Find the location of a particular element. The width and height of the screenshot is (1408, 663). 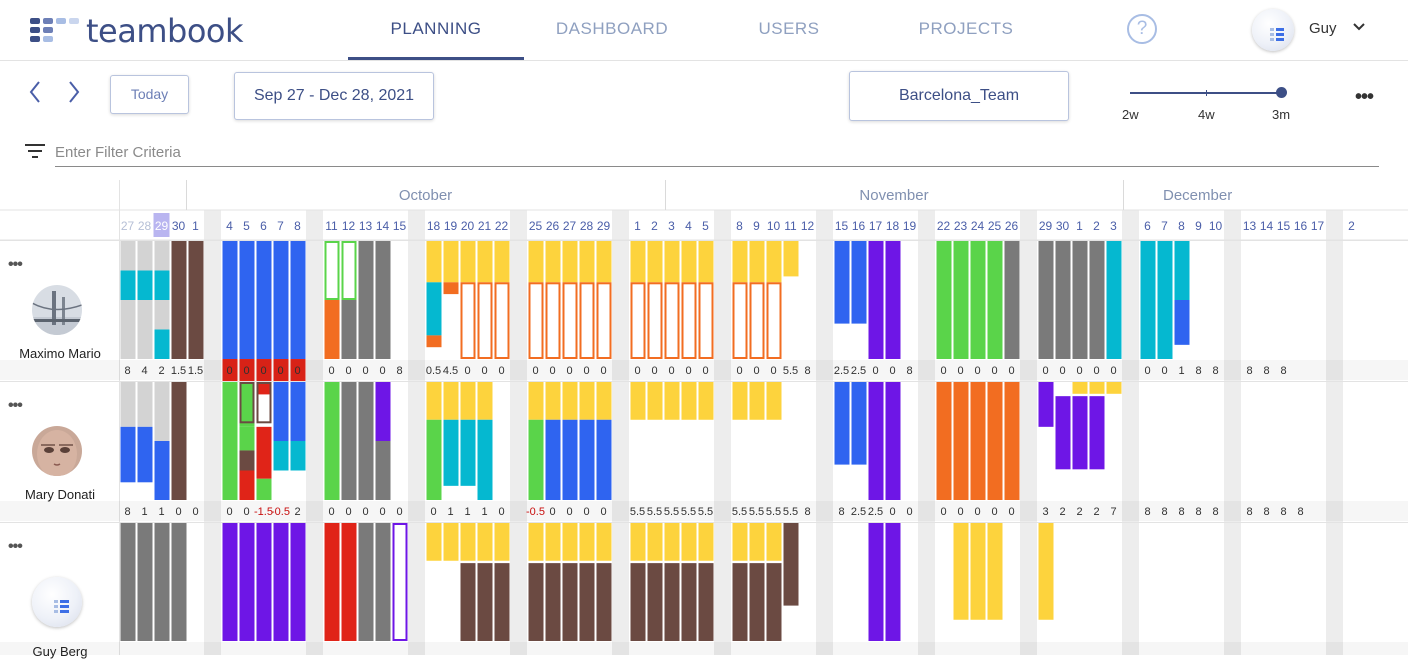

day-number: 20 is located at coordinates (468, 226).